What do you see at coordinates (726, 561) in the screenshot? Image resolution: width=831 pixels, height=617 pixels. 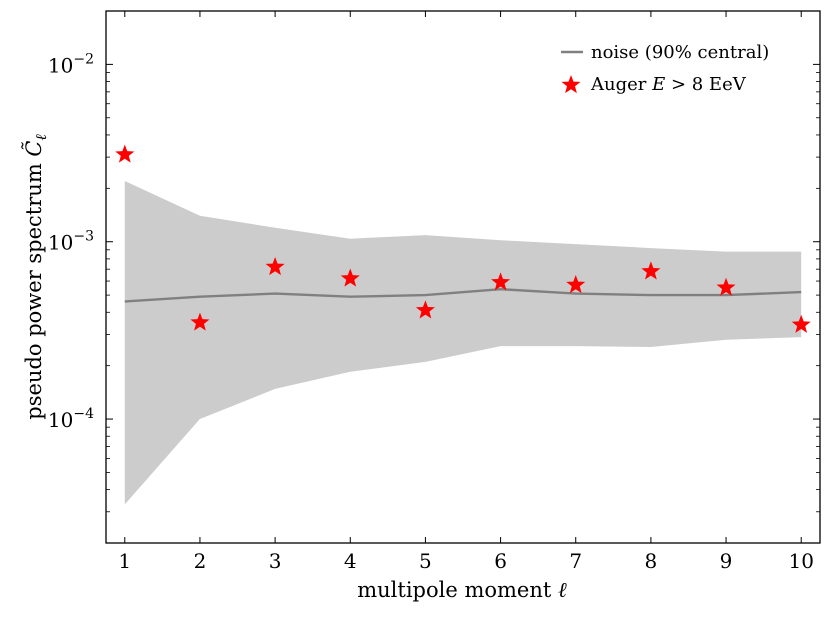 I see `x-tick-label: 9` at bounding box center [726, 561].